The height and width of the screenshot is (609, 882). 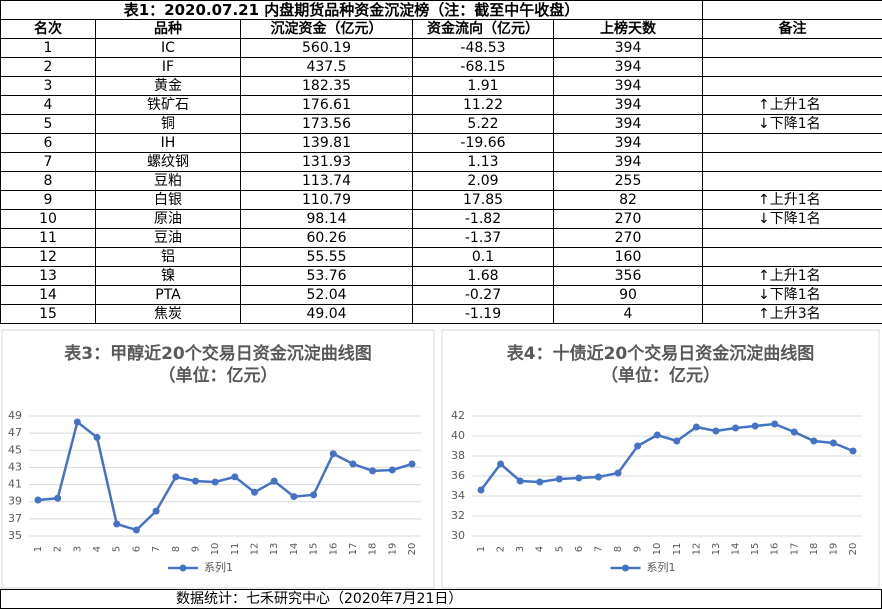 I want to click on x-tick-label: 7, so click(x=156, y=549).